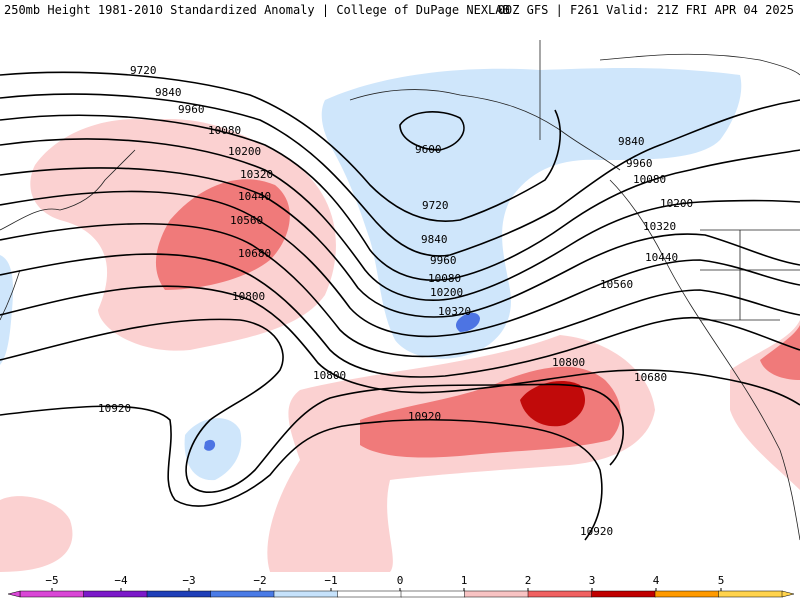 The width and height of the screenshot is (800, 600). I want to click on contour-label: 9600, so click(428, 149).